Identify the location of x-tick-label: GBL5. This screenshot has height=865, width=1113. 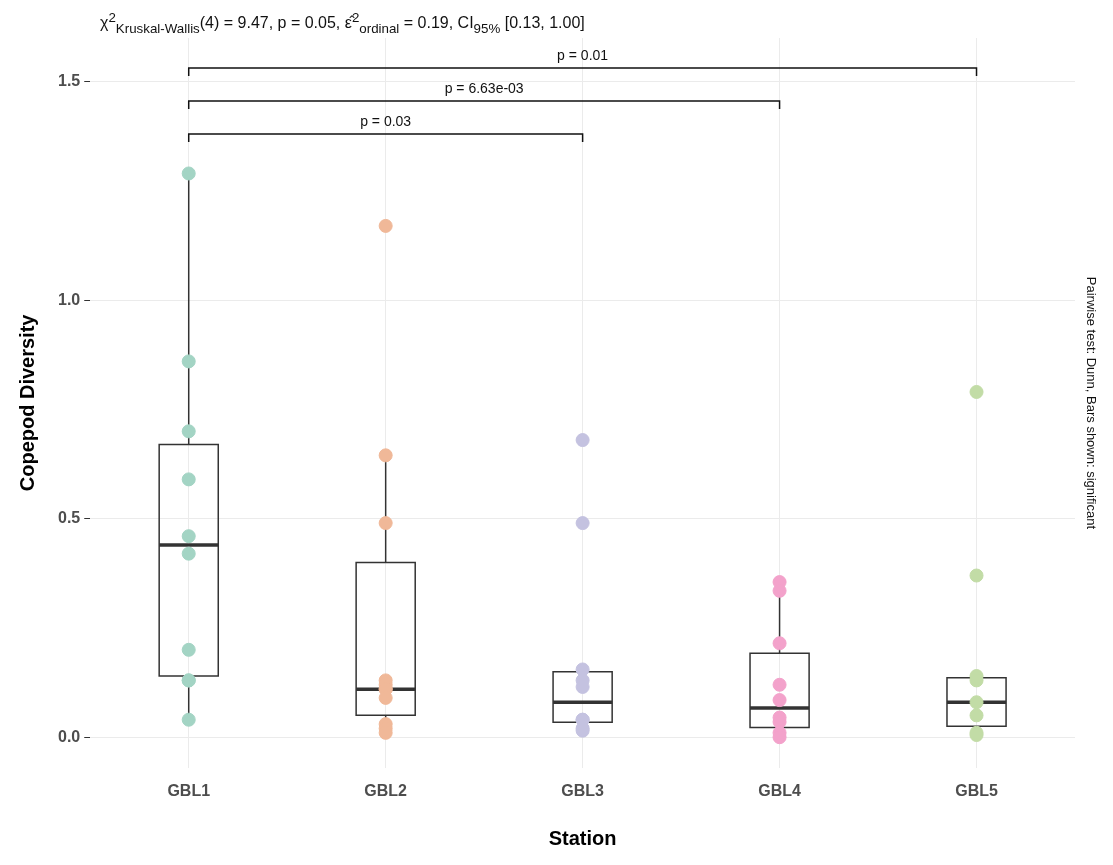
(976, 790).